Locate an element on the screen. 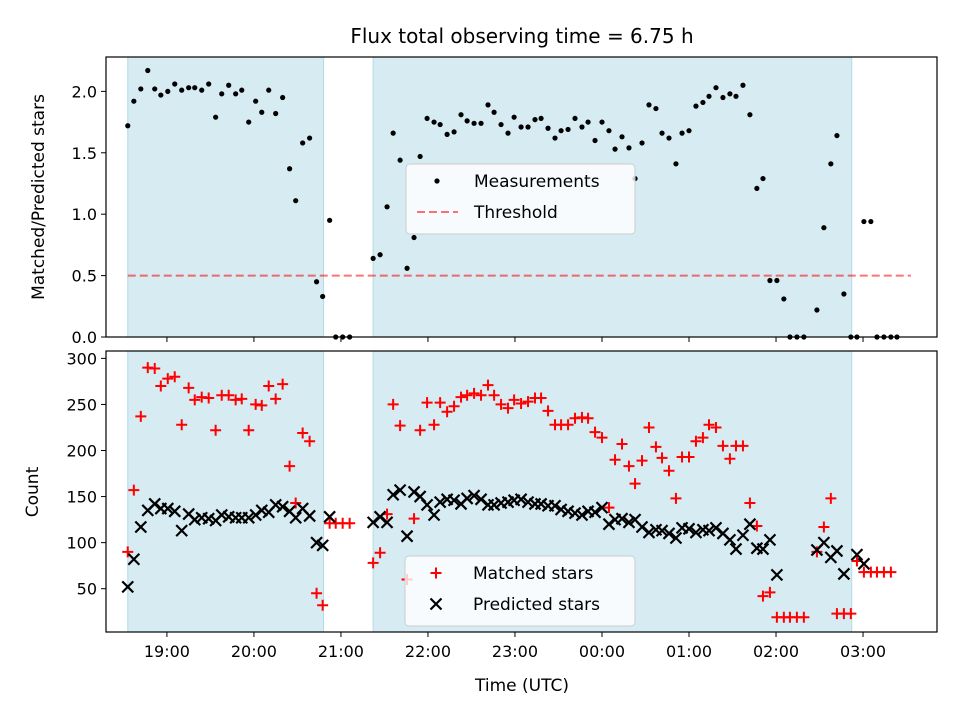  legend-marker-cross is located at coordinates (436, 604).